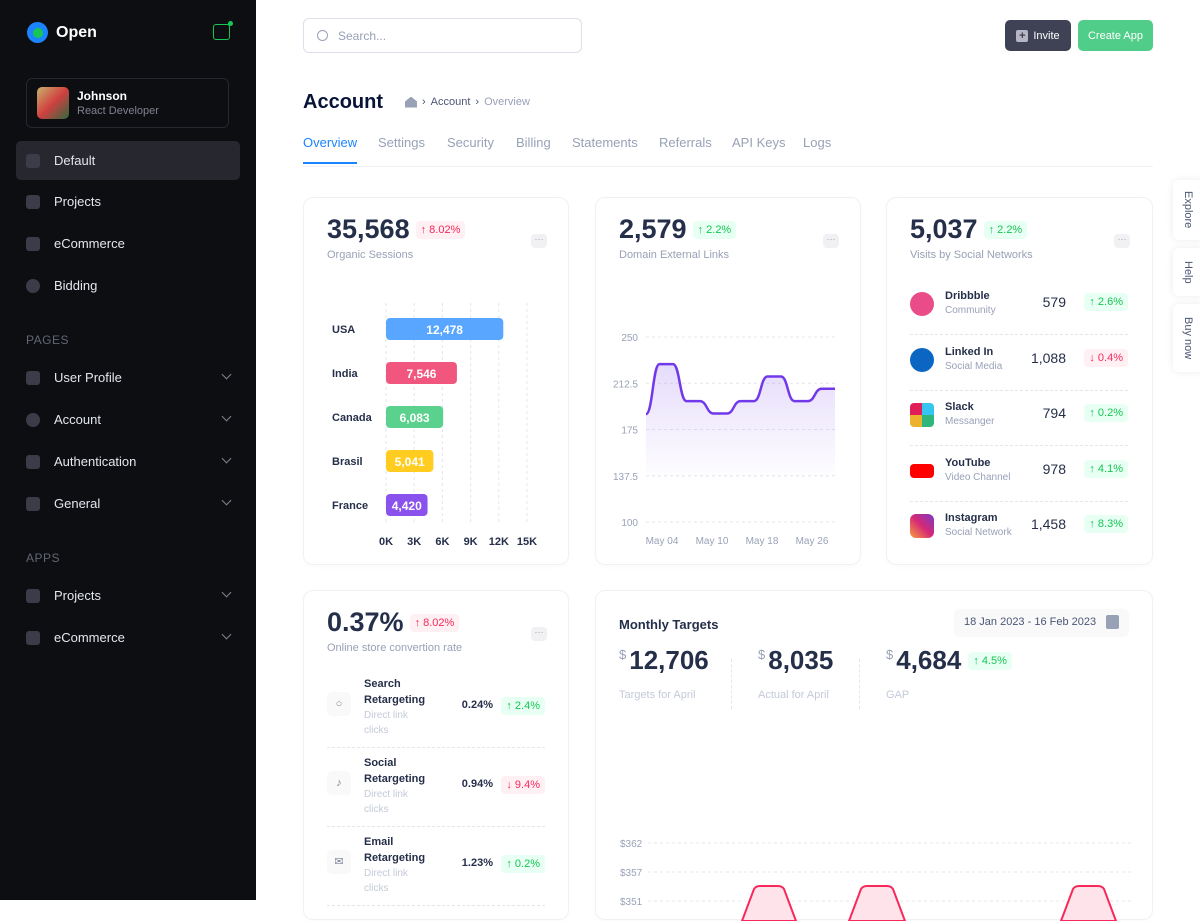 The width and height of the screenshot is (1200, 921). Describe the element at coordinates (653, 229) in the screenshot. I see `links-value: 2,579` at that location.